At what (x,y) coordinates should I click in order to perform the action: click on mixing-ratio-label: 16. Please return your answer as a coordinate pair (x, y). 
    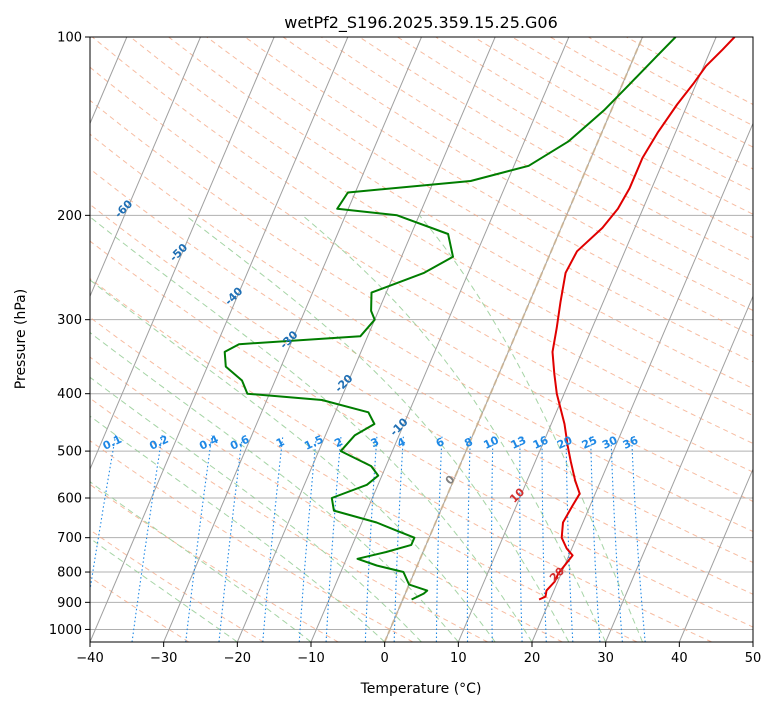
    Looking at the image, I should click on (541, 442).